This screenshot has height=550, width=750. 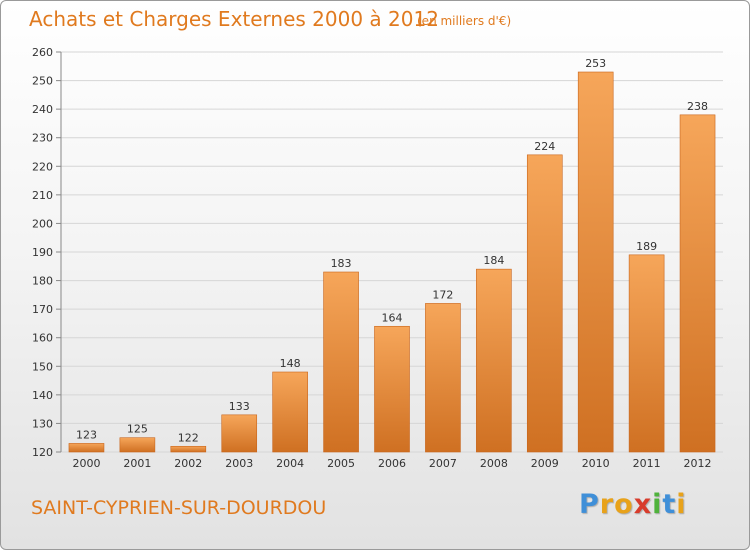 I want to click on logo-letter: x, so click(x=643, y=504).